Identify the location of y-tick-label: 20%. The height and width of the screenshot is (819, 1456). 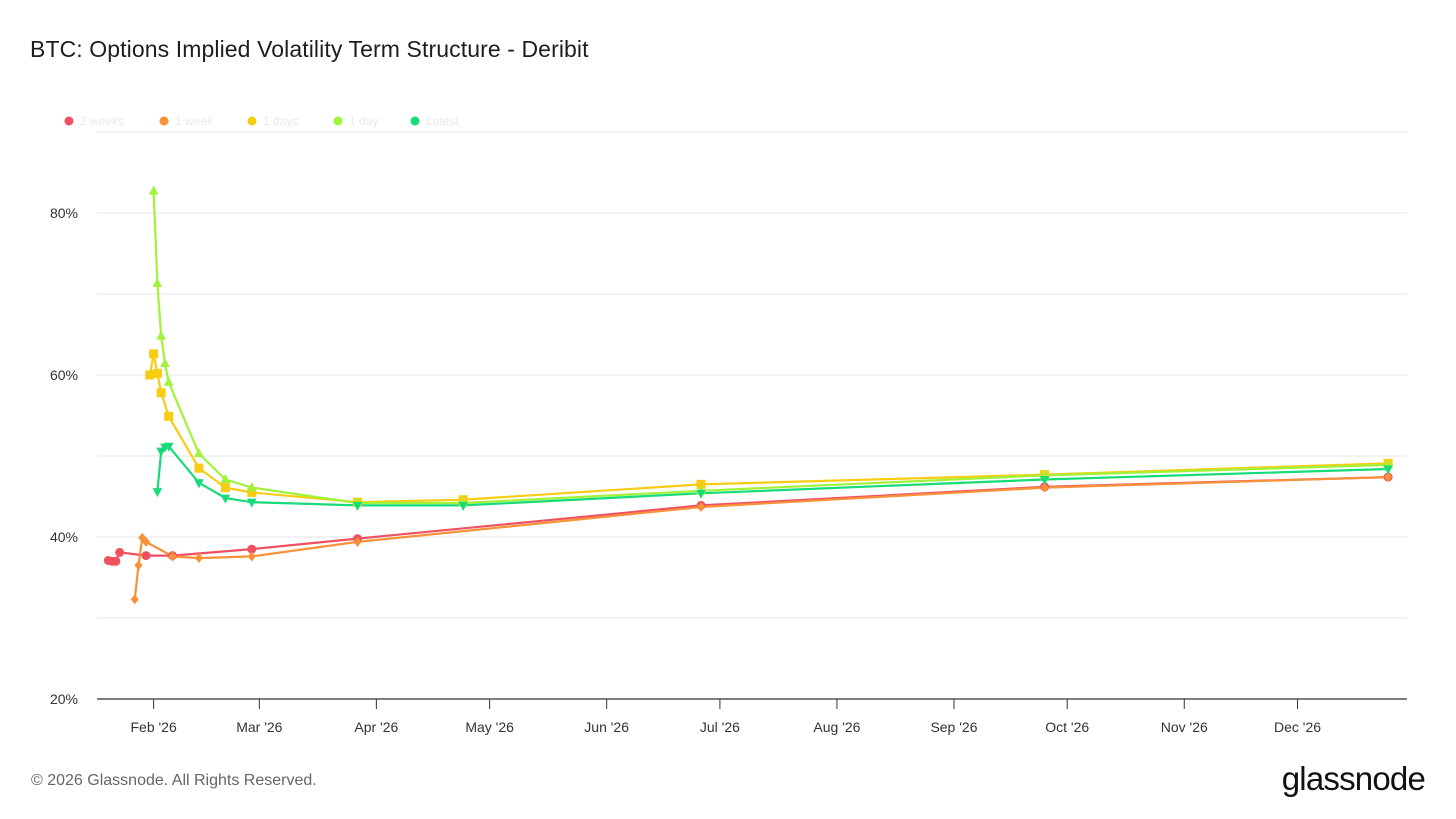
(64, 699).